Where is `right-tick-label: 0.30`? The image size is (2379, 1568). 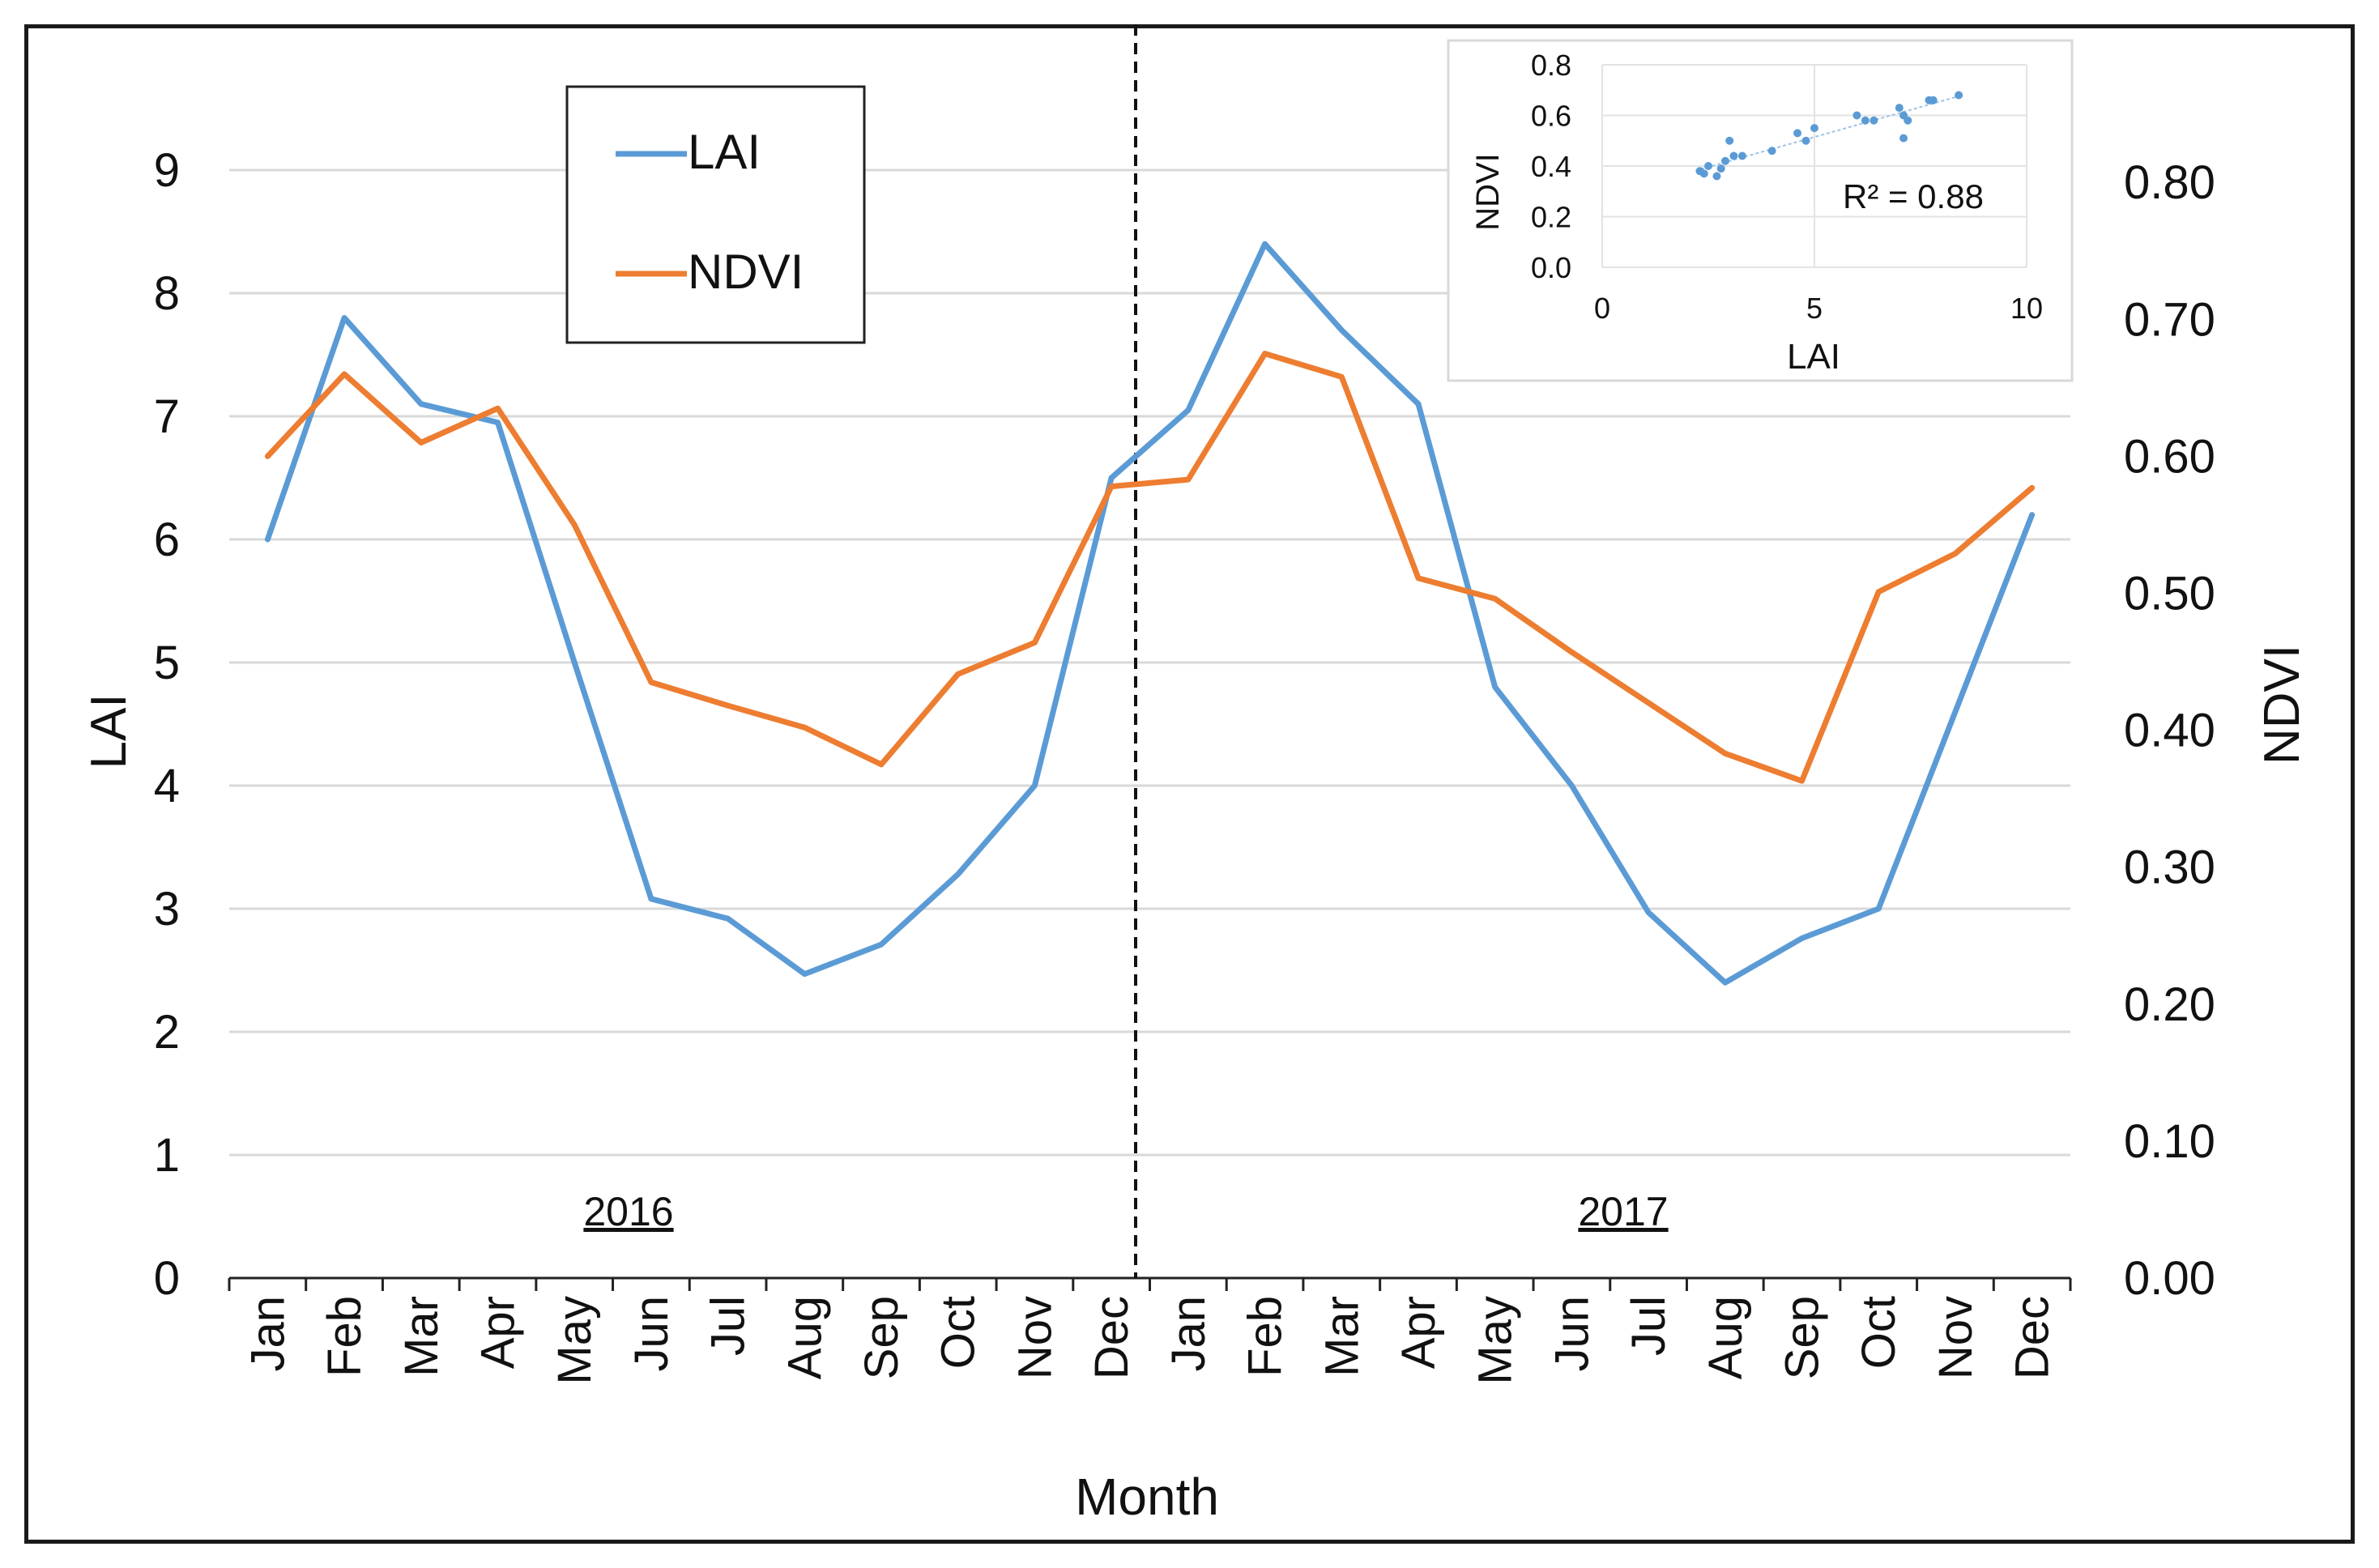
right-tick-label: 0.30 is located at coordinates (2169, 868).